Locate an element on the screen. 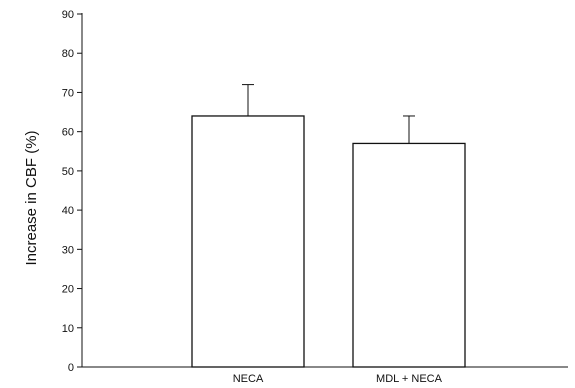  y-tick-label: 80 is located at coordinates (68, 54).